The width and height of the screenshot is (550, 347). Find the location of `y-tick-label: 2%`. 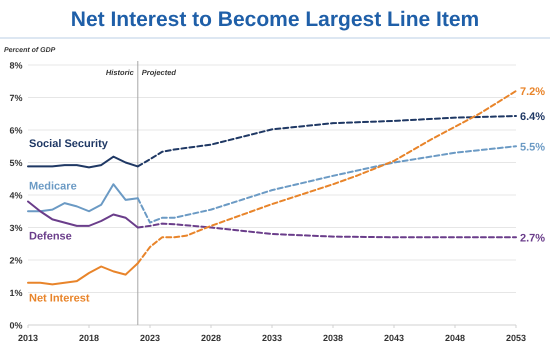

y-tick-label: 2% is located at coordinates (16, 261).